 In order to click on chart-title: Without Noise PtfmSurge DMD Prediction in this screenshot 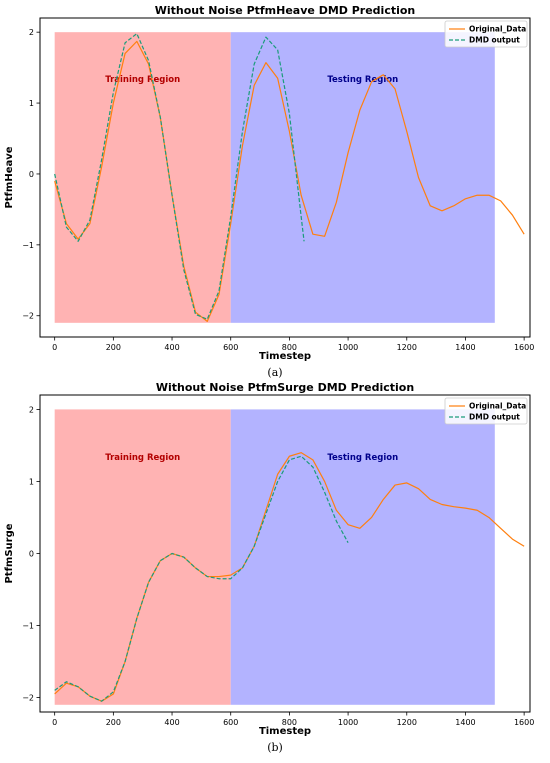, I will do `click(285, 387)`.